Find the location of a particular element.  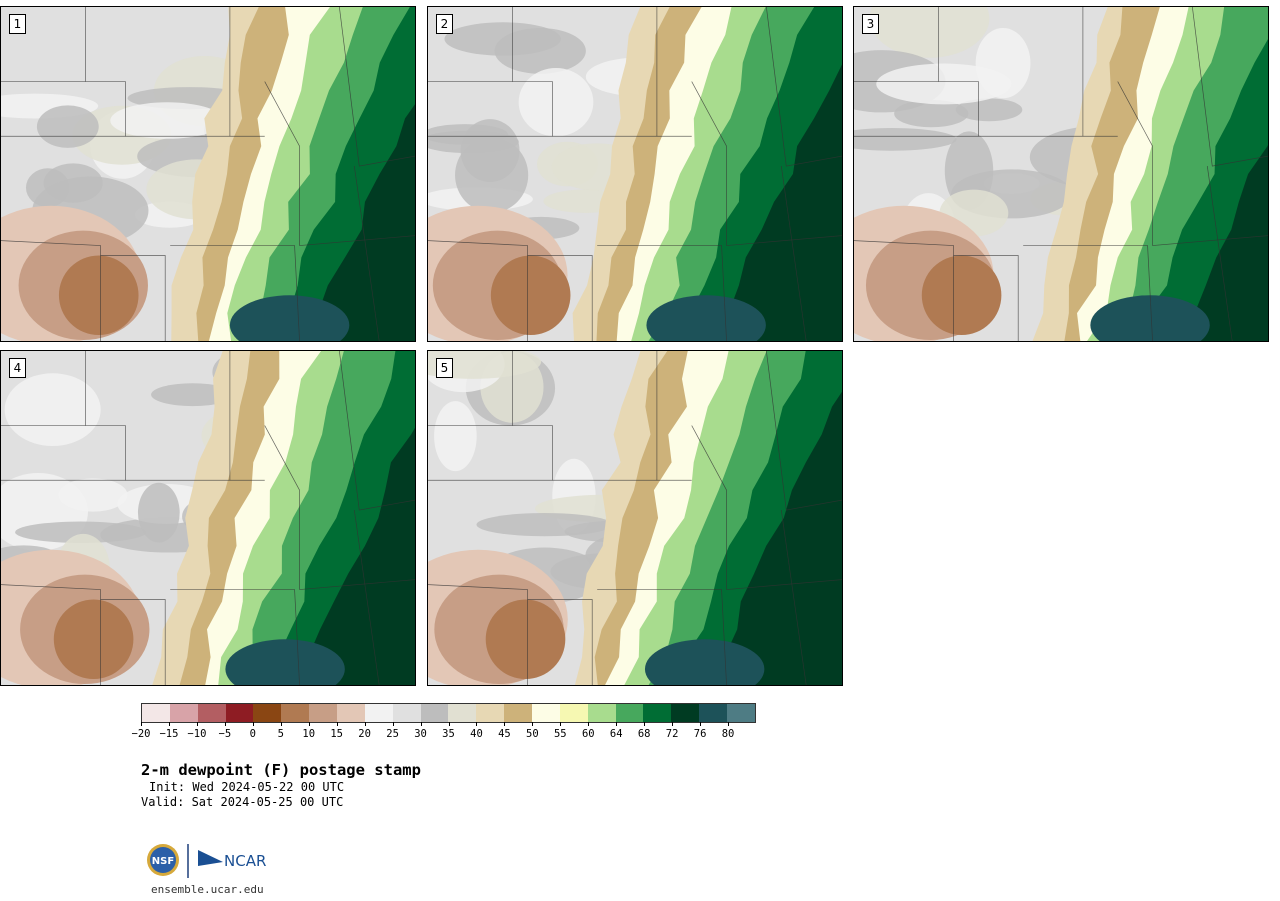

nsf-logo-text: NSF is located at coordinates (163, 861).